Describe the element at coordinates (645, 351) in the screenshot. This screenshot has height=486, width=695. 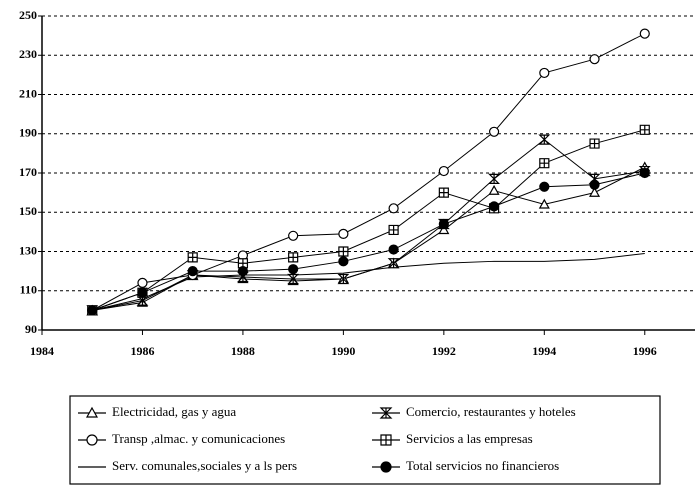
I see `x-tick-label: 1996` at that location.